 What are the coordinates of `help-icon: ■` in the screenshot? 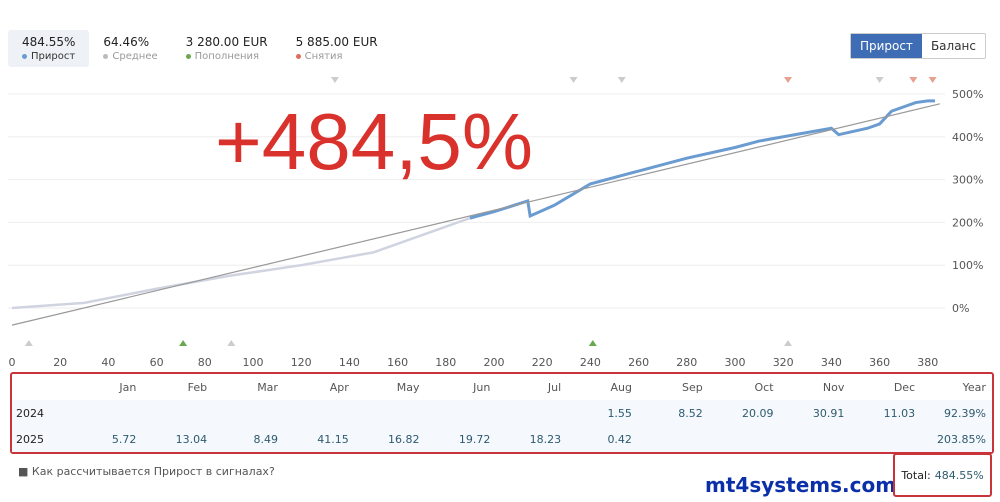 It's located at (25, 471).